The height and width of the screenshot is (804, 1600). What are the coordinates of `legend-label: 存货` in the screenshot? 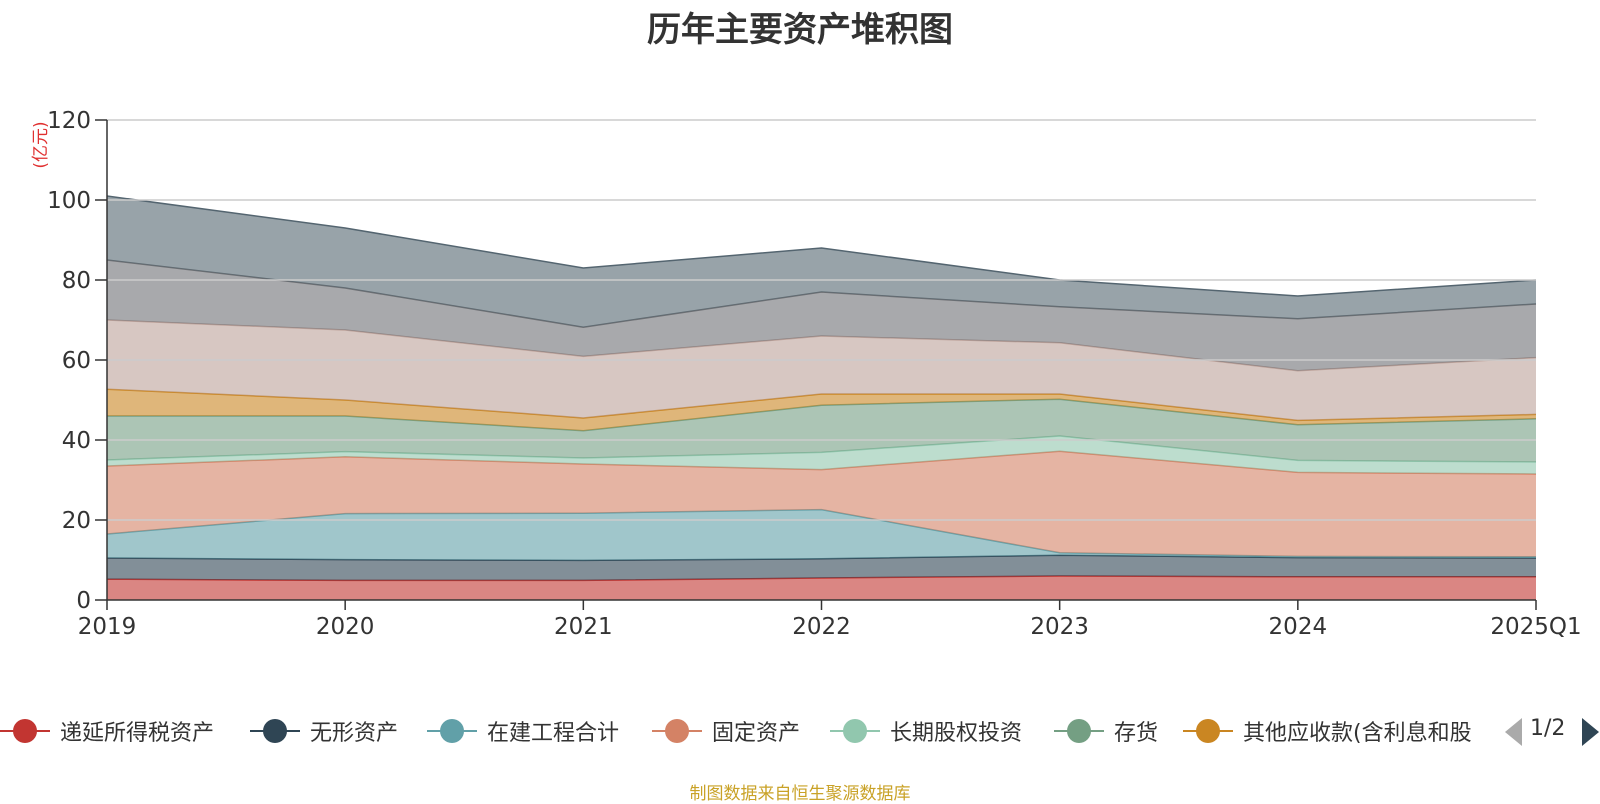 It's located at (1136, 733).